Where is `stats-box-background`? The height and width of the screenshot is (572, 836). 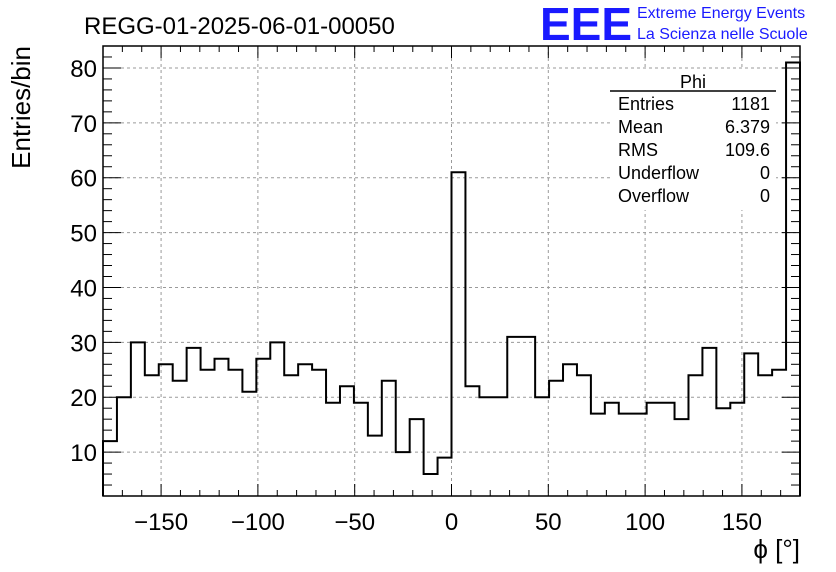 stats-box-background is located at coordinates (693, 140).